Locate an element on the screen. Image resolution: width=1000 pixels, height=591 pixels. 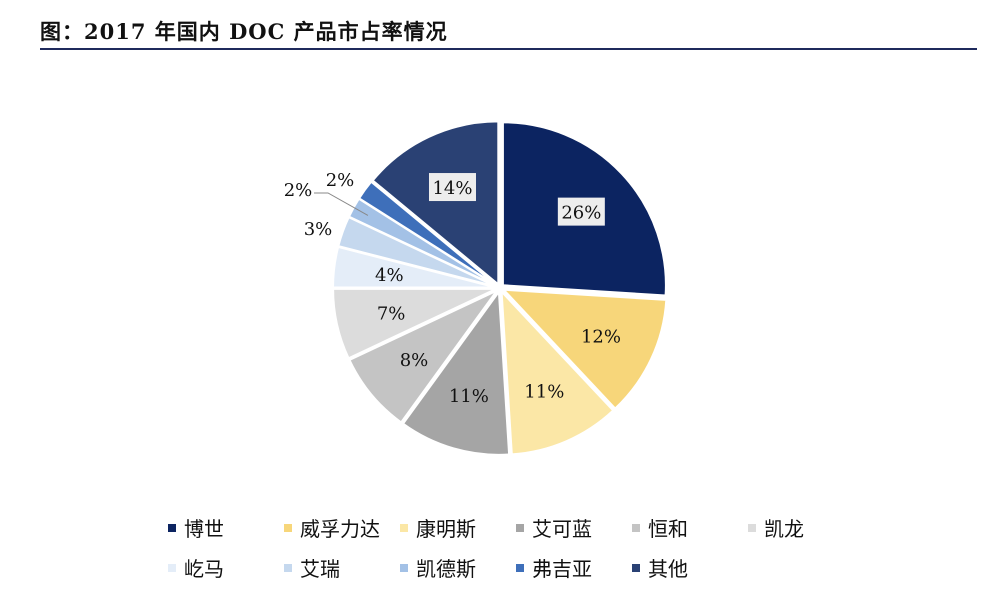
legend-item: 康明斯 is located at coordinates (438, 527).